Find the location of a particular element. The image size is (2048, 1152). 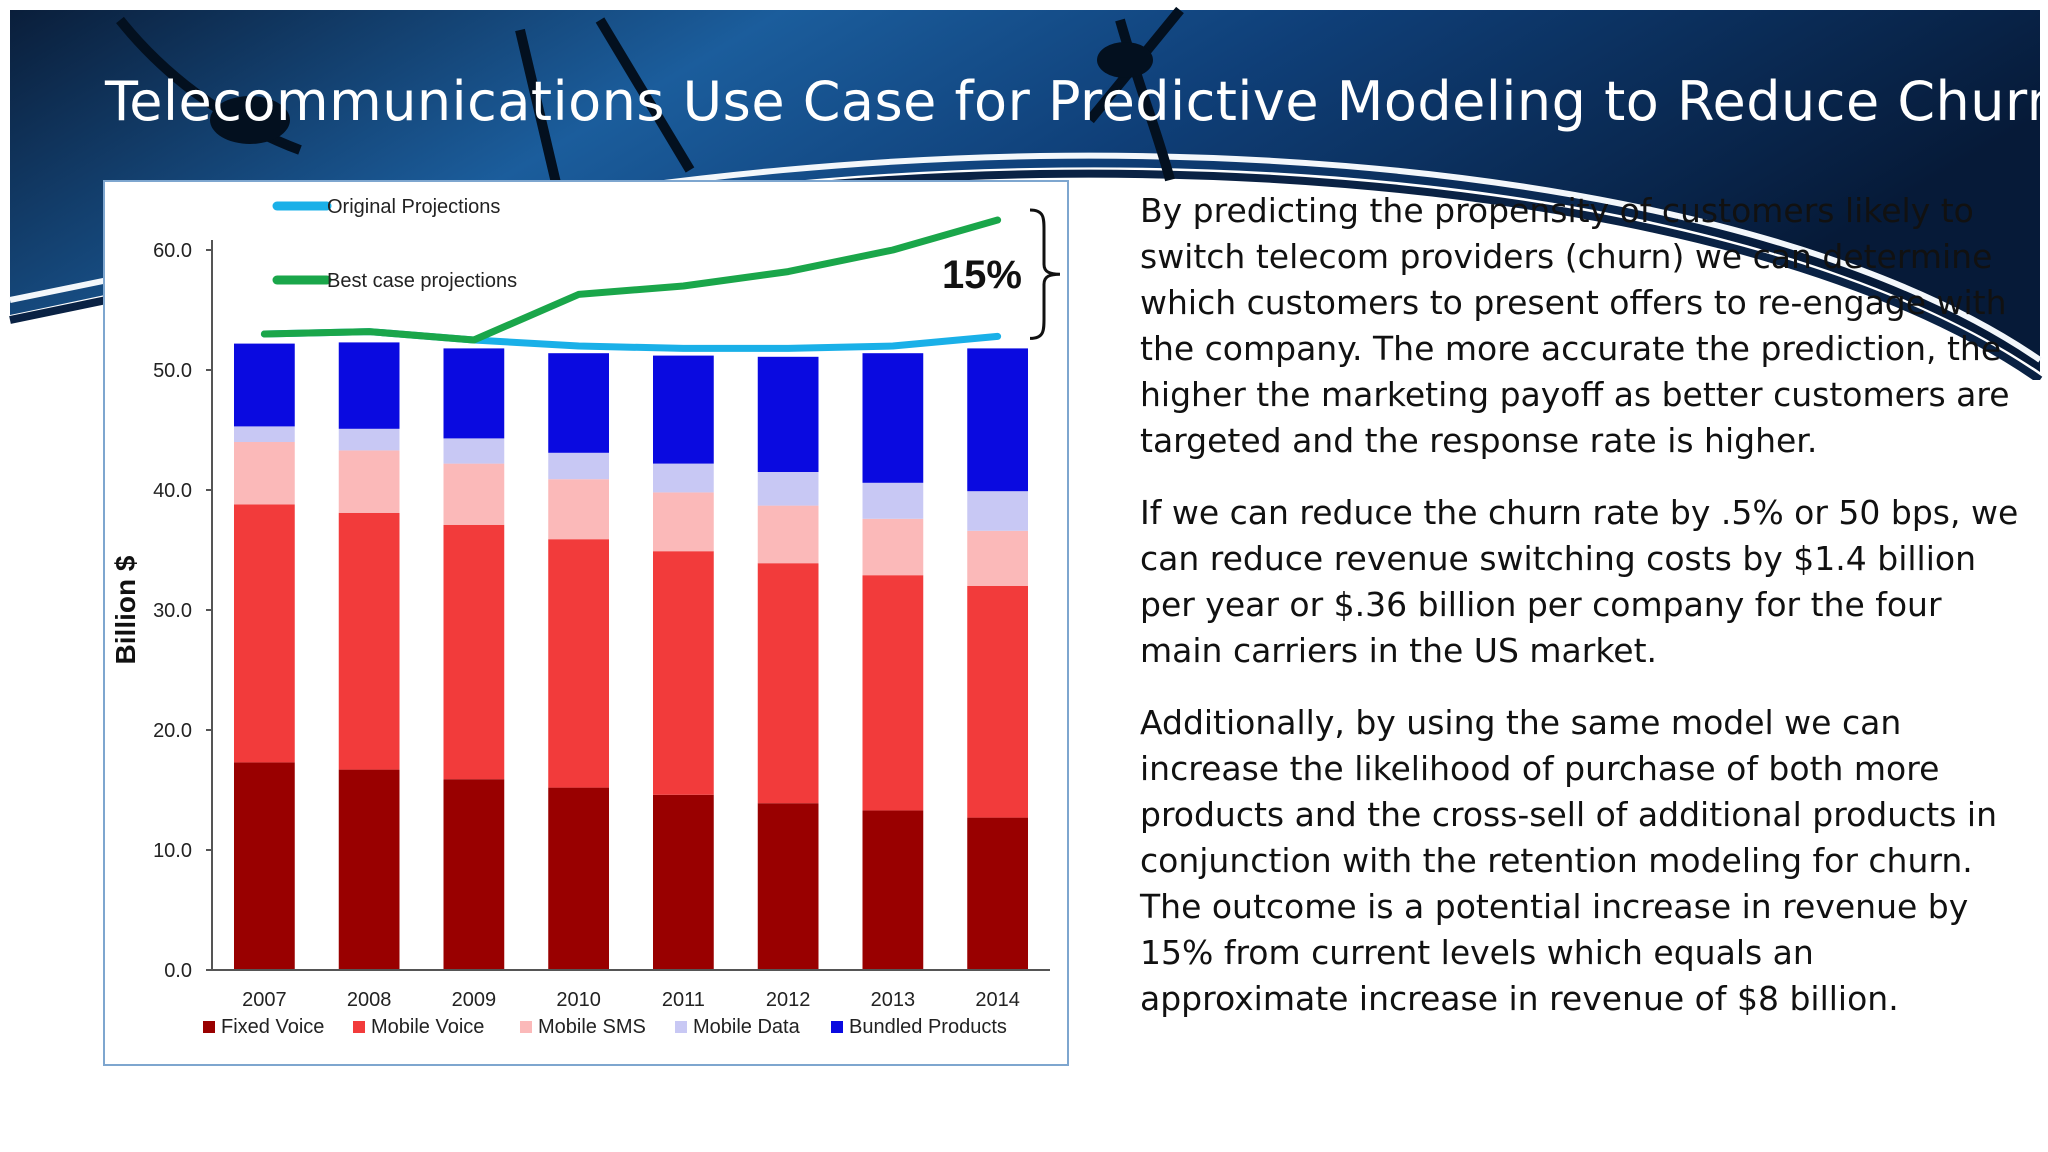

bar-bundled-products-2013 is located at coordinates (893, 418).